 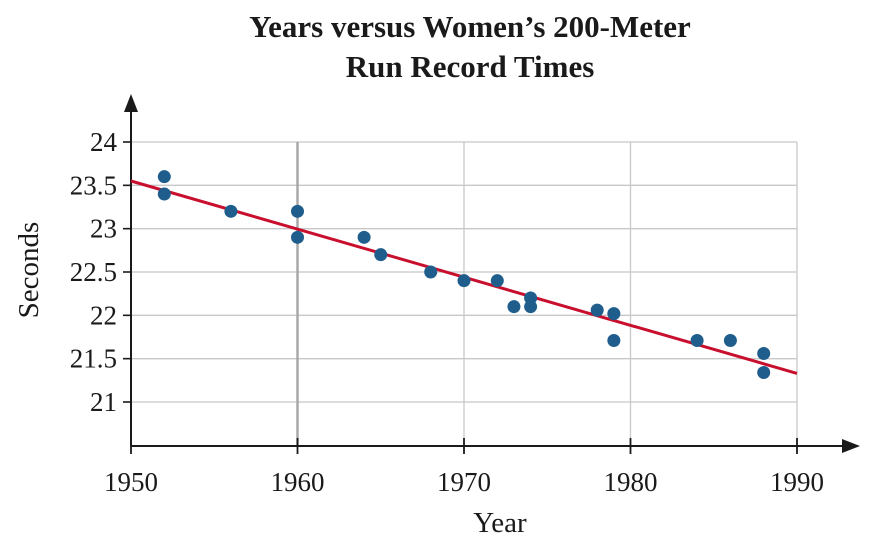 I want to click on y-tick-label: 23, so click(x=103, y=229).